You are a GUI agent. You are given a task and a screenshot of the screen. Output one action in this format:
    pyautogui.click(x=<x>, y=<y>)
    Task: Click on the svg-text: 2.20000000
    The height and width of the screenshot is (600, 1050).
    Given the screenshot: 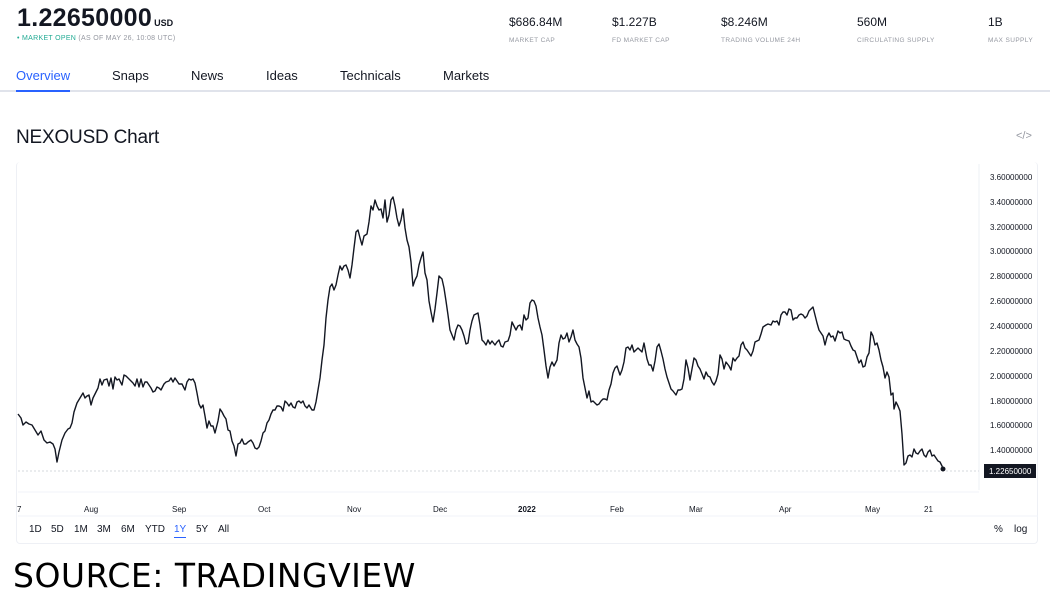 What is the action you would take?
    pyautogui.click(x=1011, y=351)
    